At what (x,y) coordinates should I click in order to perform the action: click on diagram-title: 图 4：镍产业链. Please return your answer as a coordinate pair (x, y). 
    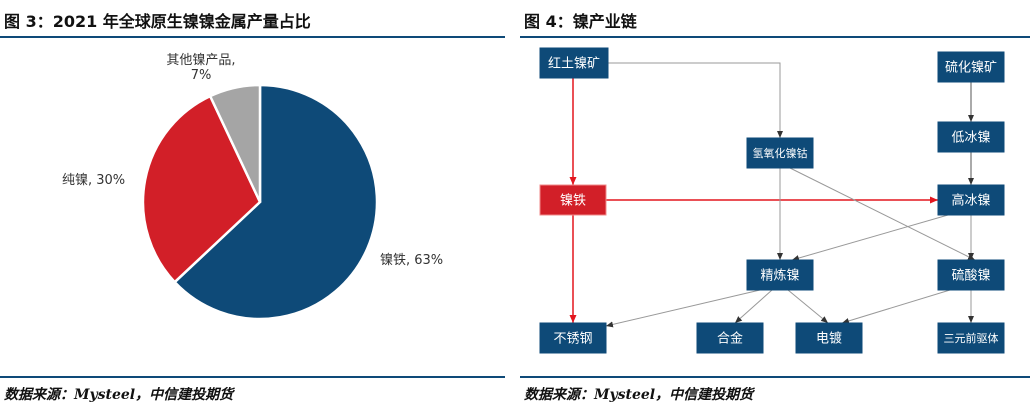
    Looking at the image, I should click on (580, 21).